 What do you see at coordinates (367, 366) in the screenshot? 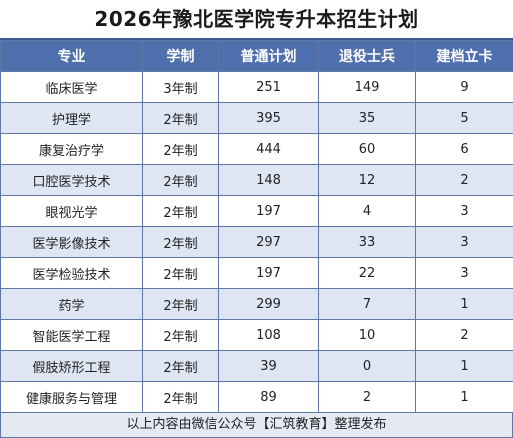
I see `veterans-cell: 0` at bounding box center [367, 366].